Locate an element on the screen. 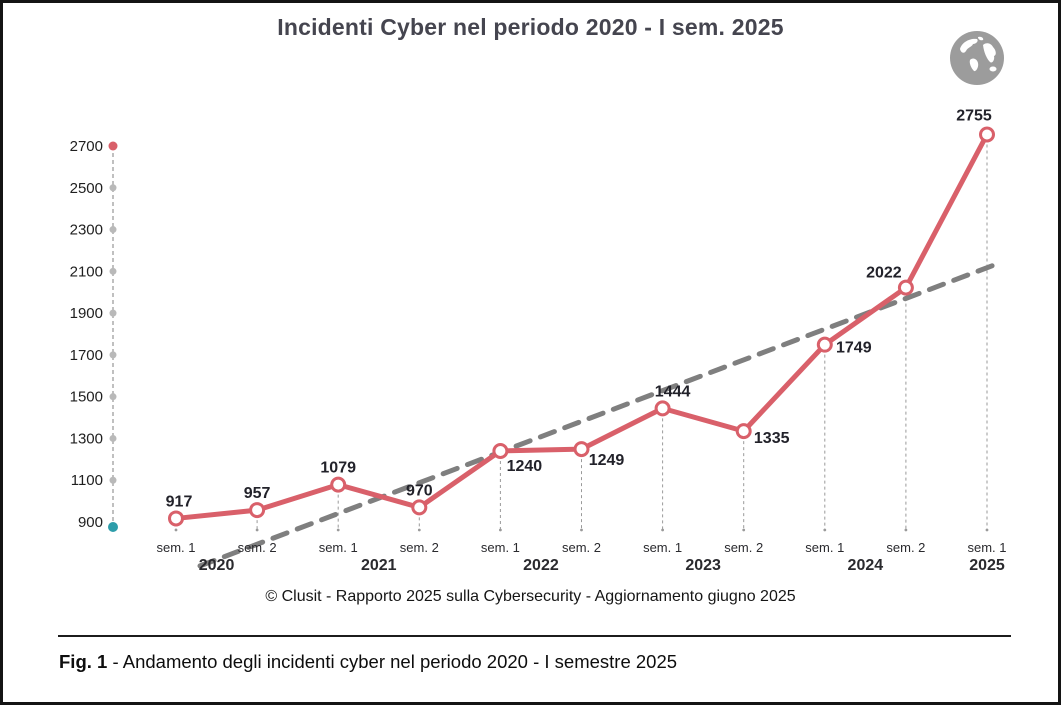  value-label: 917 is located at coordinates (179, 501).